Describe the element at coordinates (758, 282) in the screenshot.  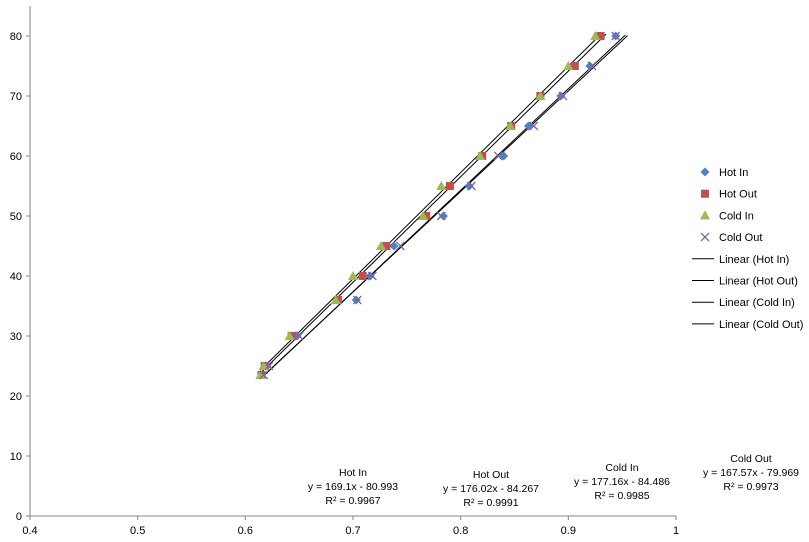
I see `legend-label: Linear (Hot Out)` at that location.